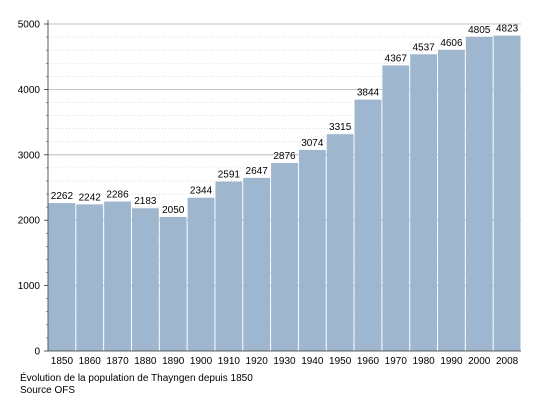 This screenshot has height=400, width=550. What do you see at coordinates (29, 286) in the screenshot?
I see `y-tick-label: 1000` at bounding box center [29, 286].